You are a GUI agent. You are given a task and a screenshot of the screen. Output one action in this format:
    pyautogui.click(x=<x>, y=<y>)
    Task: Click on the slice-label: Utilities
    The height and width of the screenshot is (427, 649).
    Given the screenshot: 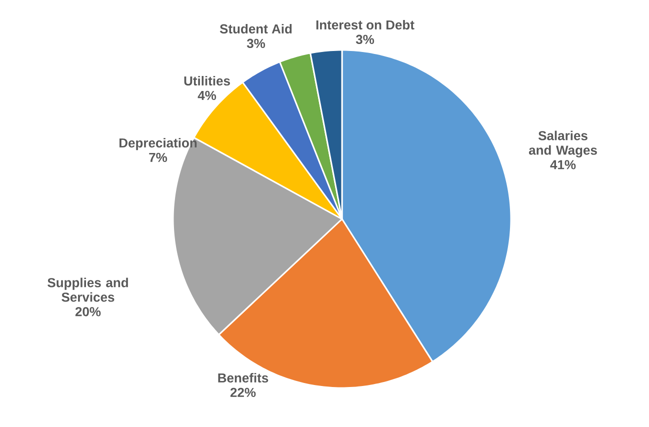 What is the action you would take?
    pyautogui.click(x=207, y=81)
    